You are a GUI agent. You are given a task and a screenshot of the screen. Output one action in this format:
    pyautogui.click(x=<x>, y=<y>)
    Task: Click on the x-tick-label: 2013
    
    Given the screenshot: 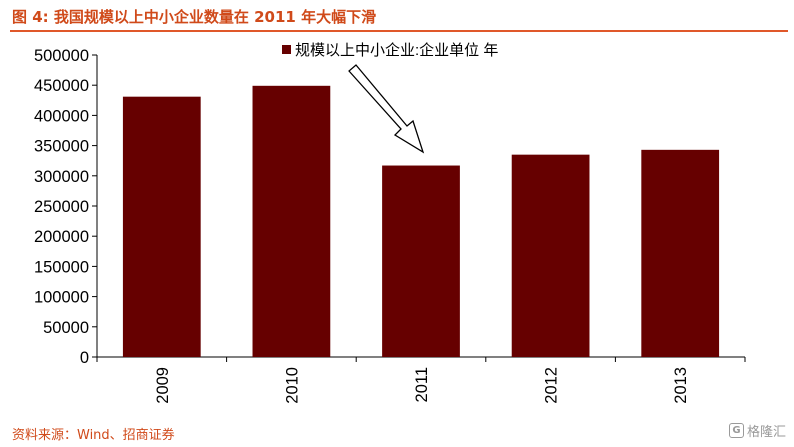 What is the action you would take?
    pyautogui.click(x=681, y=385)
    